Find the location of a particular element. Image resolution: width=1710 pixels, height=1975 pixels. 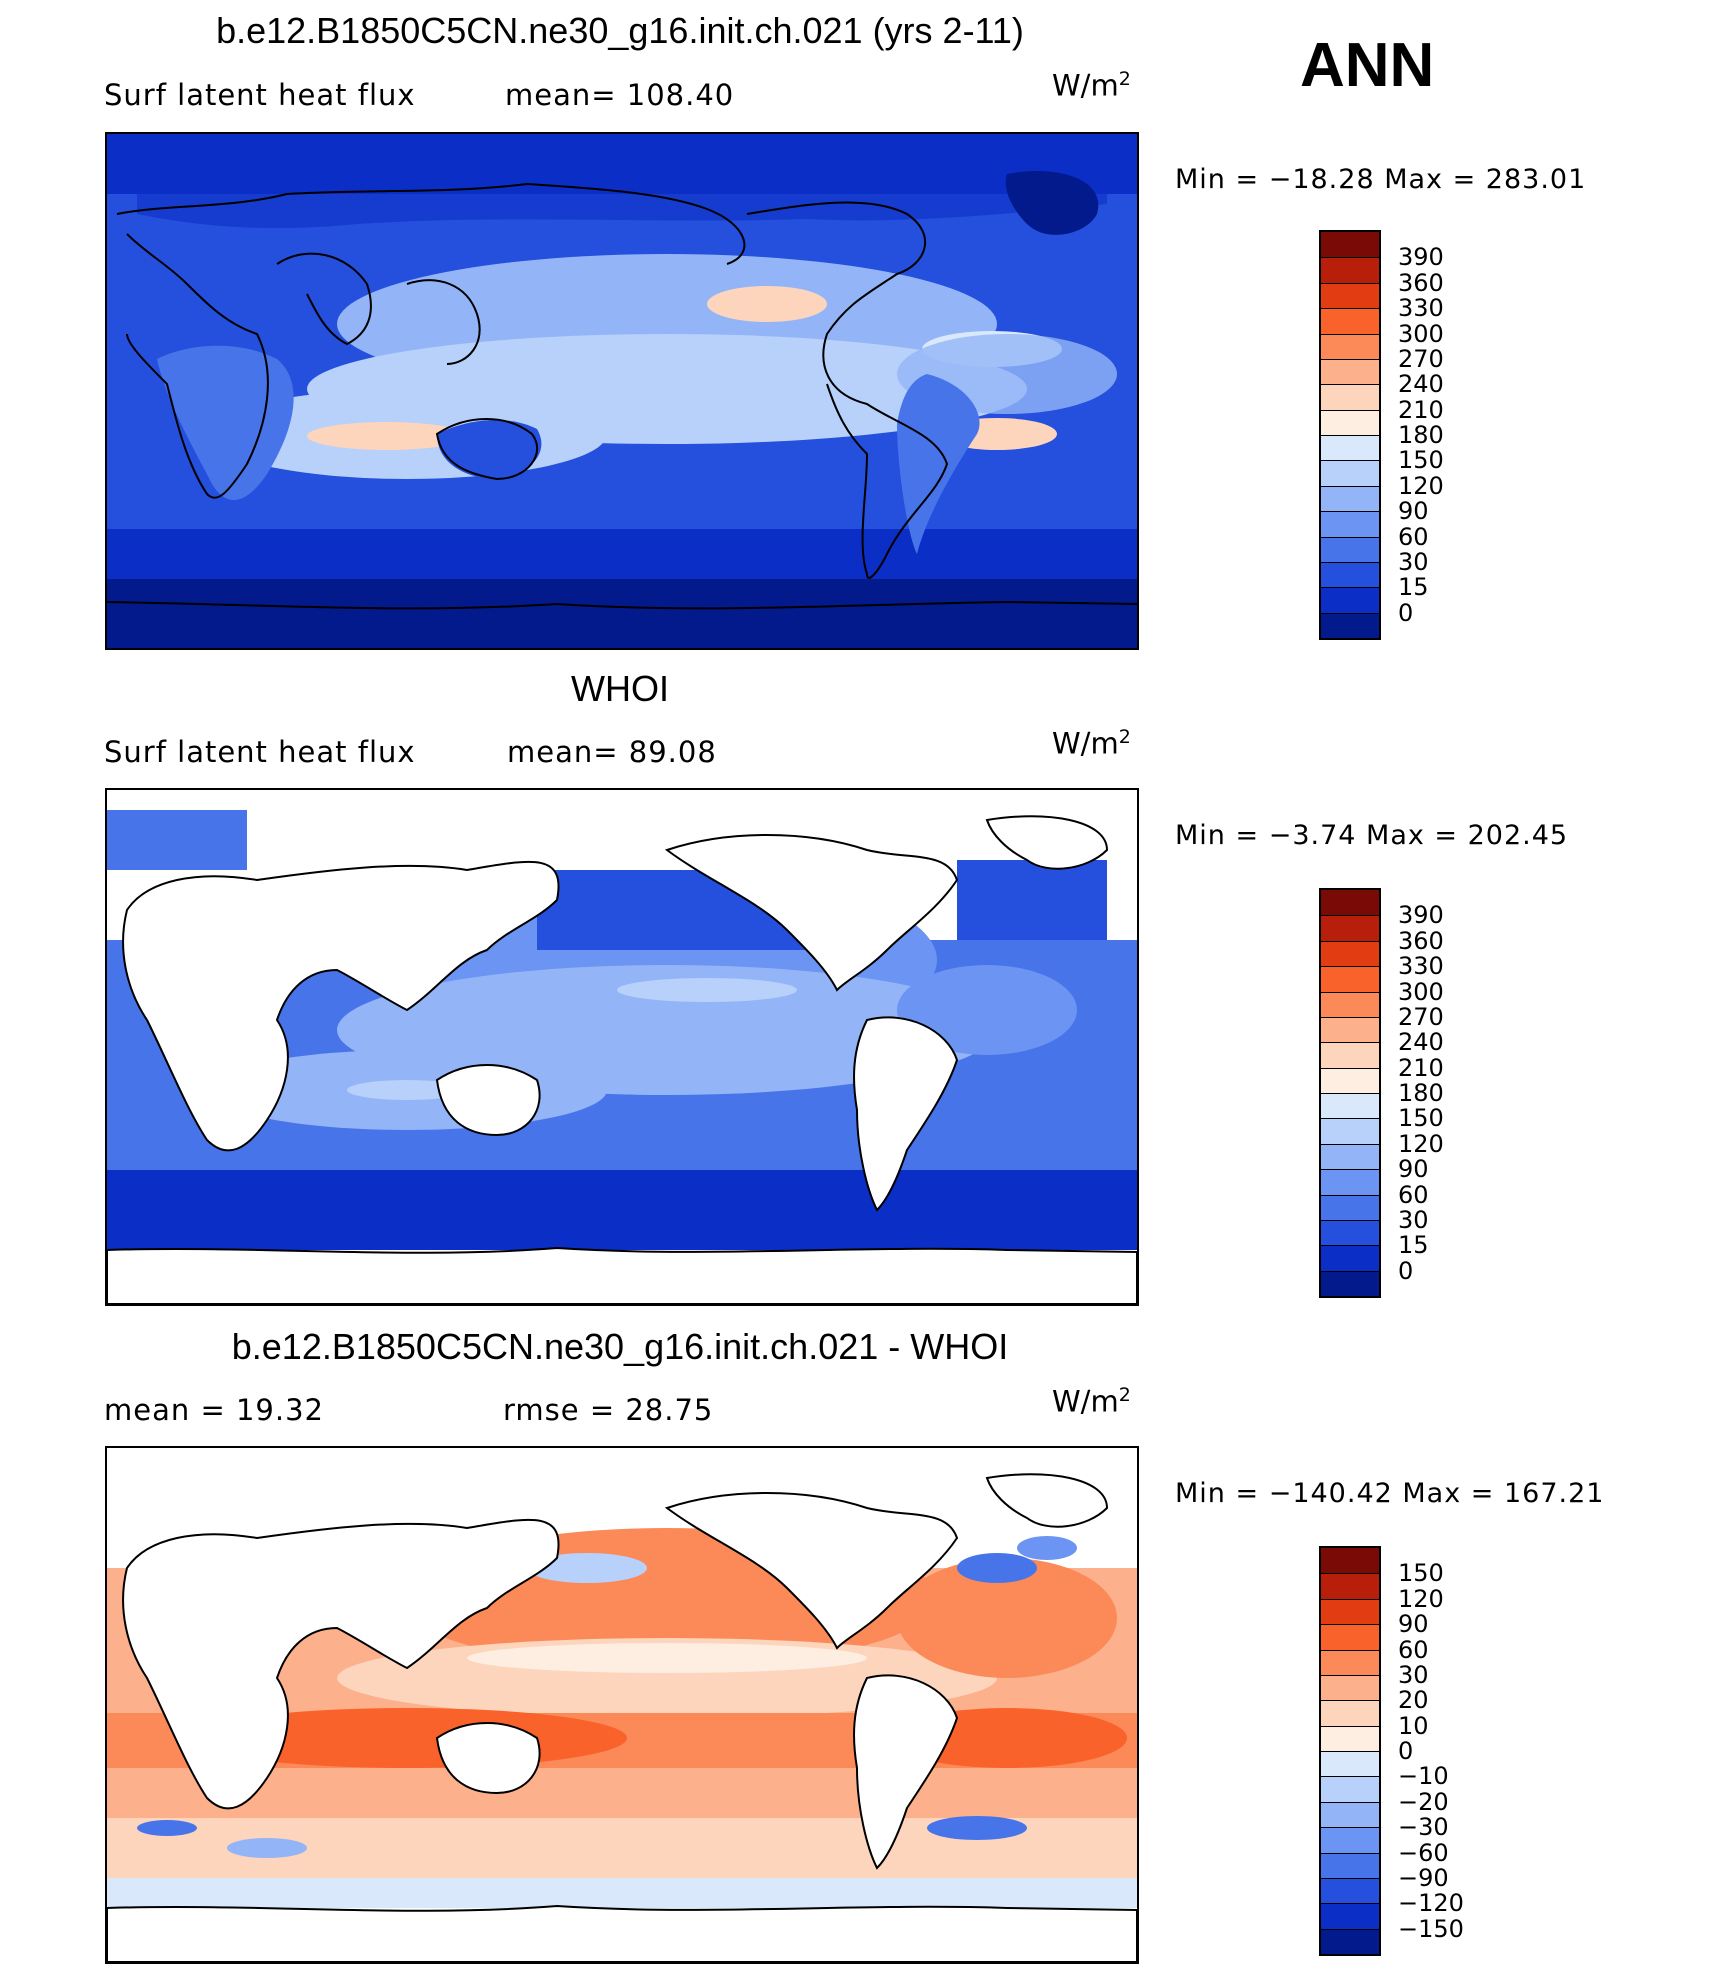

colorbar-tick-label: −120 is located at coordinates (1431, 1903).